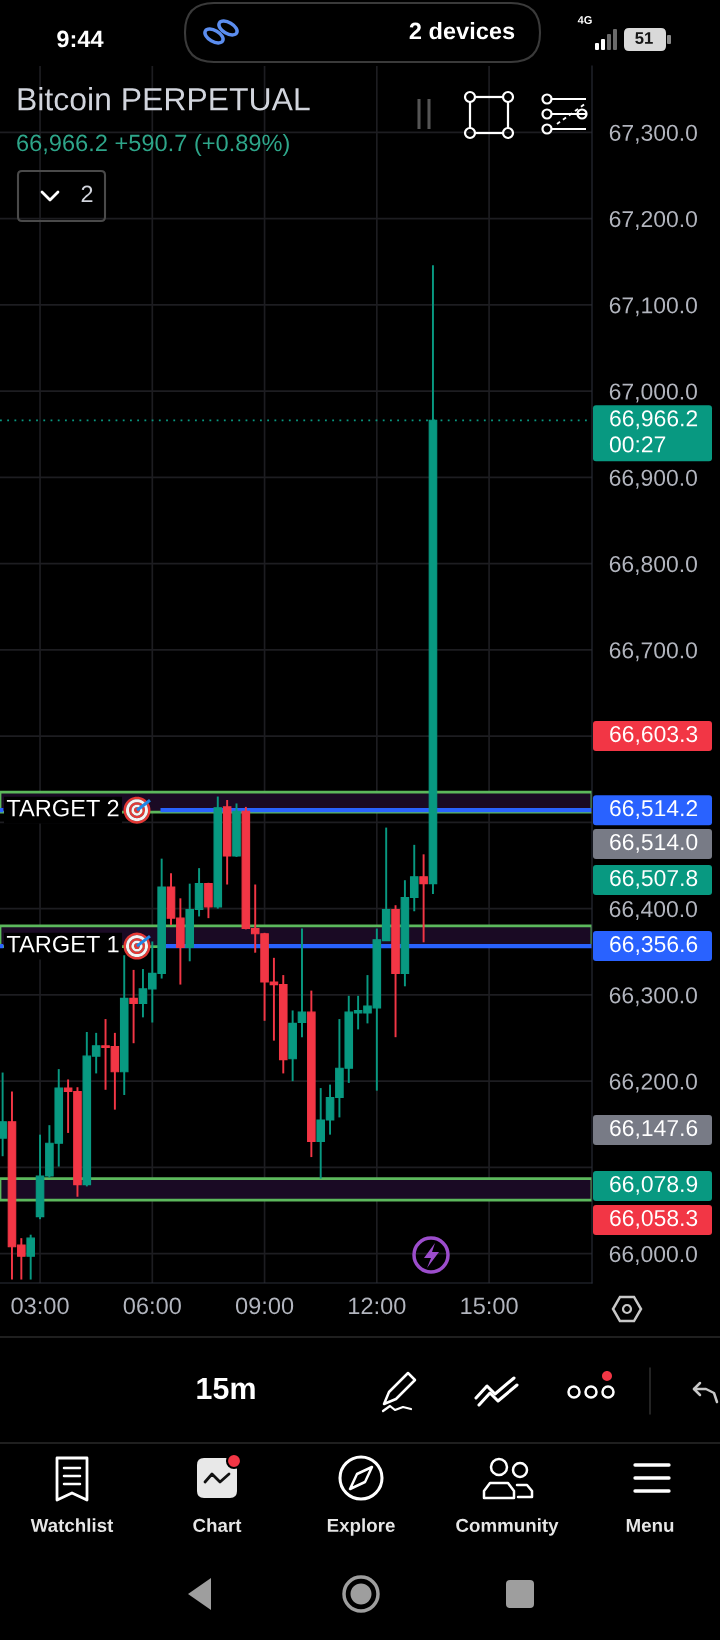  Describe the element at coordinates (153, 145) in the screenshot. I see `text: 66,966.2 +590.7 (+0.89%)` at that location.